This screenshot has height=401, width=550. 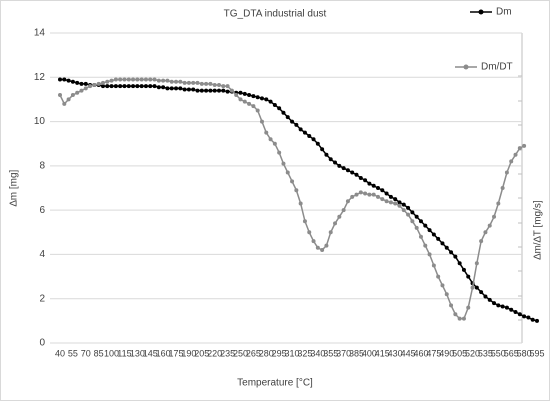 I want to click on x-tick-label: 115, so click(x=124, y=353).